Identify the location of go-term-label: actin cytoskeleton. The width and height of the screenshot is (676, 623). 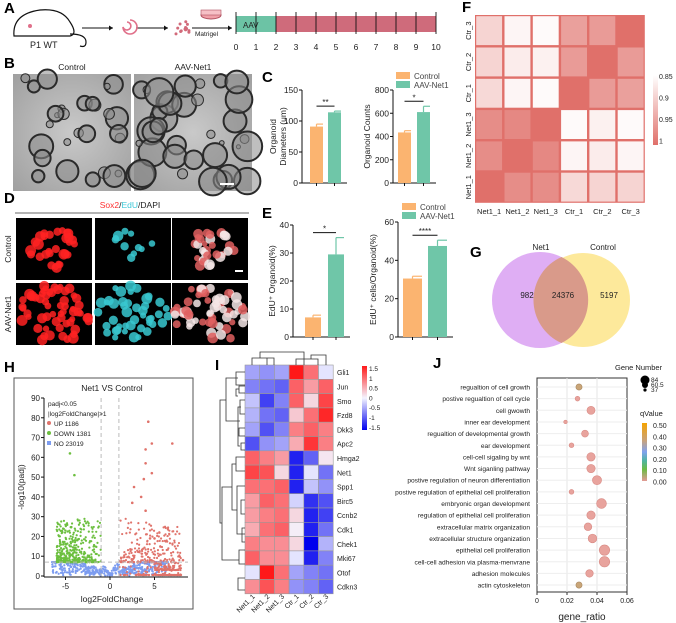
(504, 586).